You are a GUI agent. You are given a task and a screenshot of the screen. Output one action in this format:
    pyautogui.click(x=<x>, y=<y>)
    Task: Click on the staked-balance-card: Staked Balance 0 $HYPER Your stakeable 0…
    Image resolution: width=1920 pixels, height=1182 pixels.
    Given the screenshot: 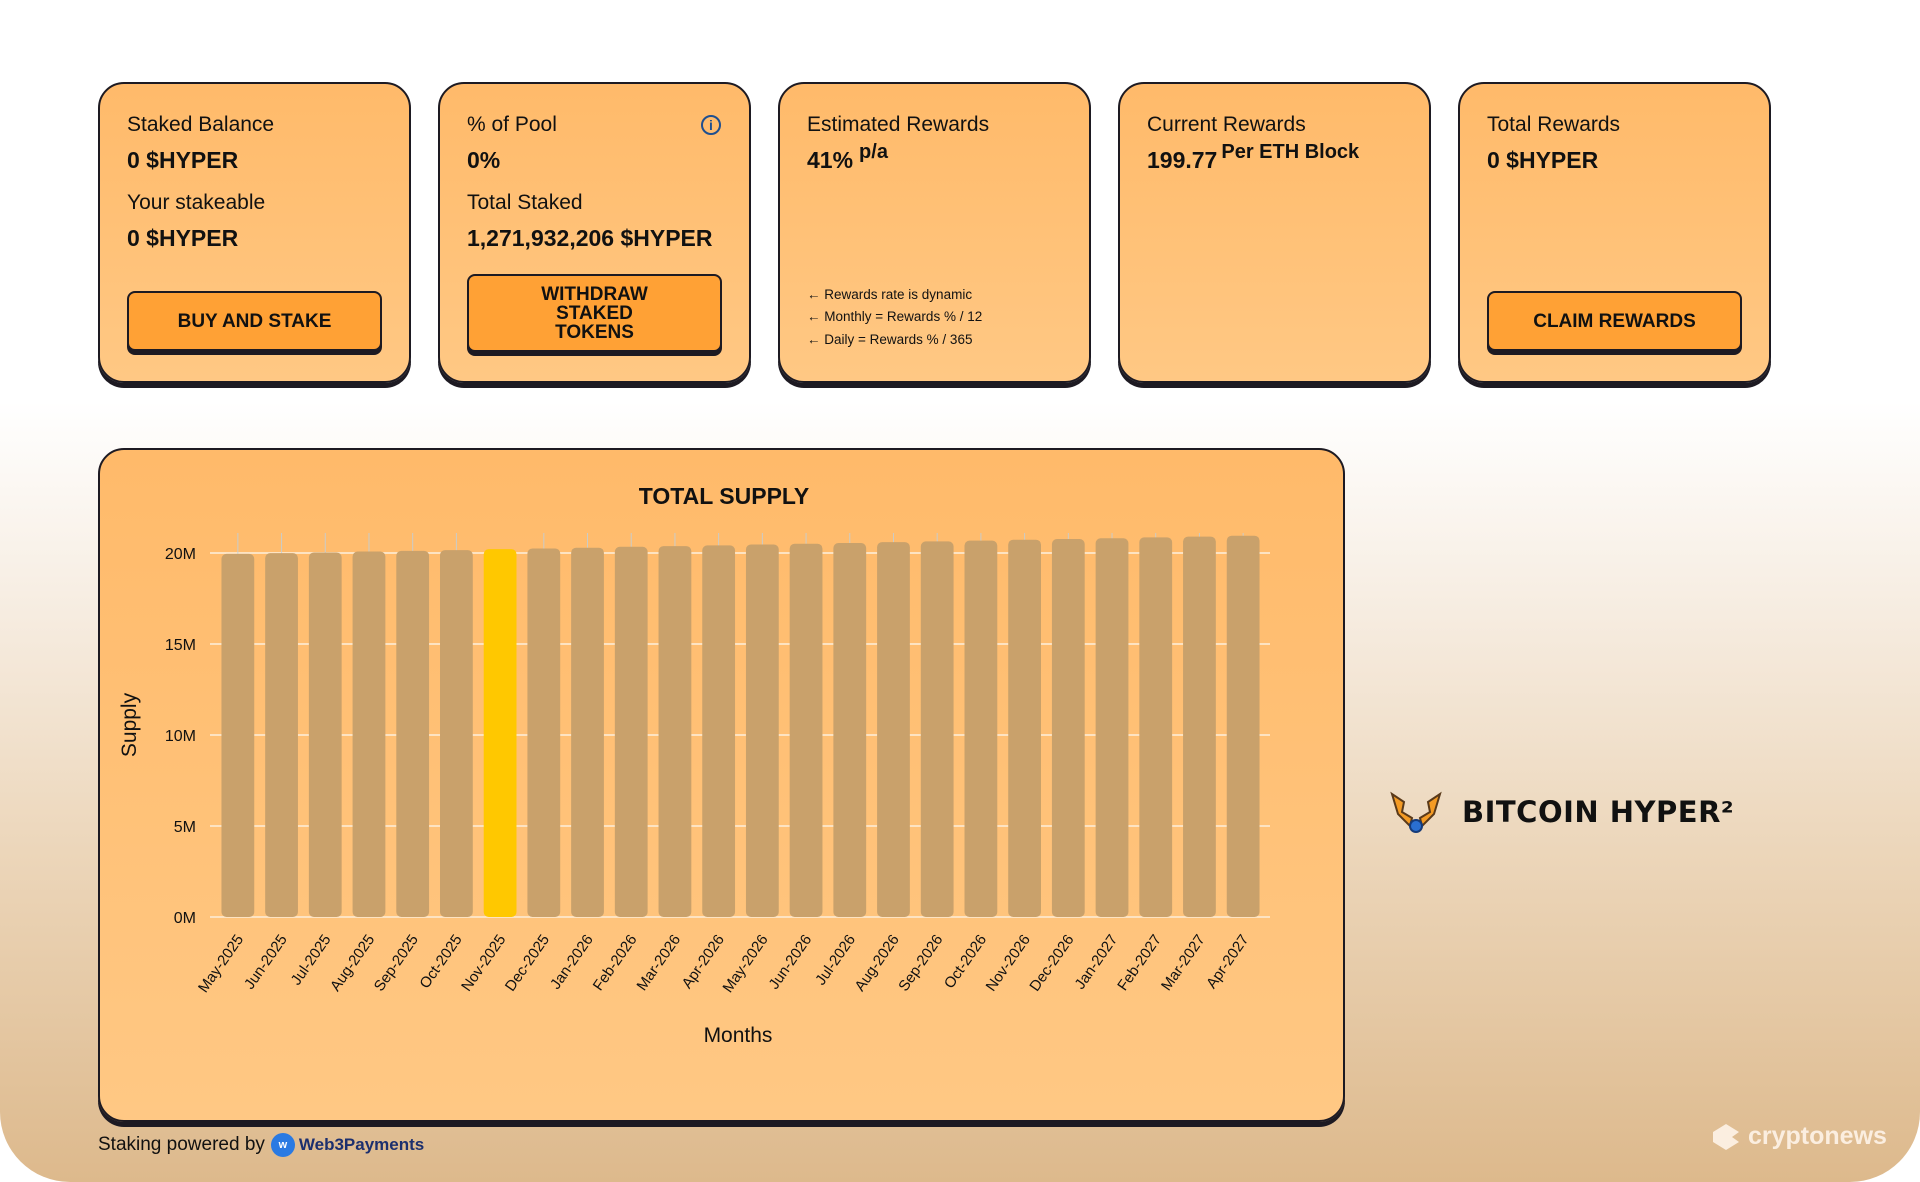 What is the action you would take?
    pyautogui.click(x=254, y=232)
    